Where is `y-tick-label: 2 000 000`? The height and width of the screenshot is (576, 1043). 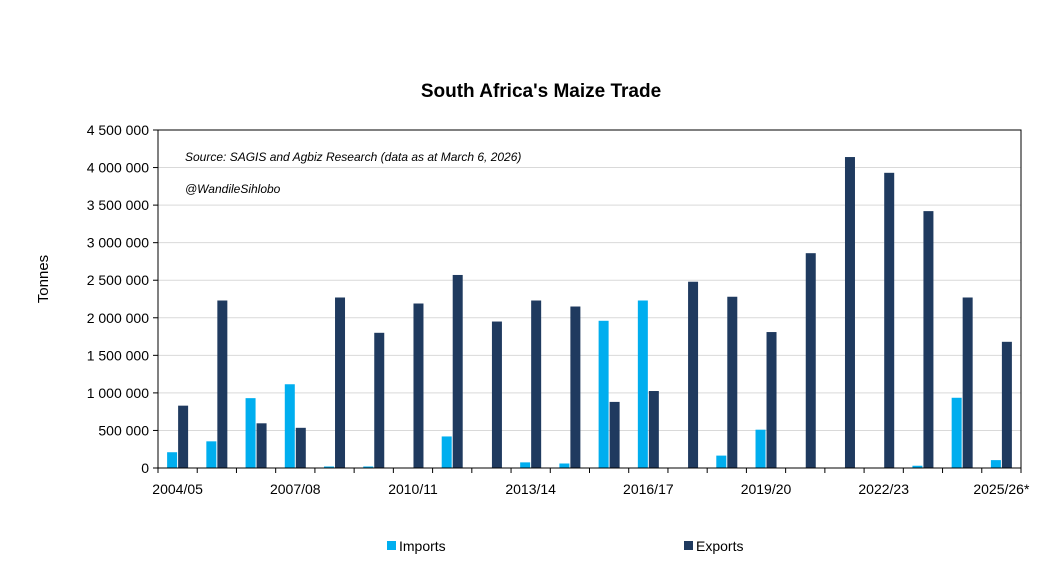 y-tick-label: 2 000 000 is located at coordinates (118, 318).